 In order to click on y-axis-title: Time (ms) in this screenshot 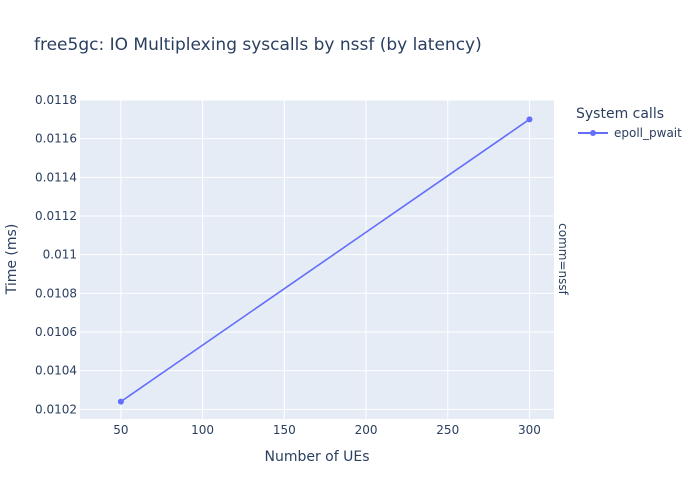, I will do `click(12, 260)`.